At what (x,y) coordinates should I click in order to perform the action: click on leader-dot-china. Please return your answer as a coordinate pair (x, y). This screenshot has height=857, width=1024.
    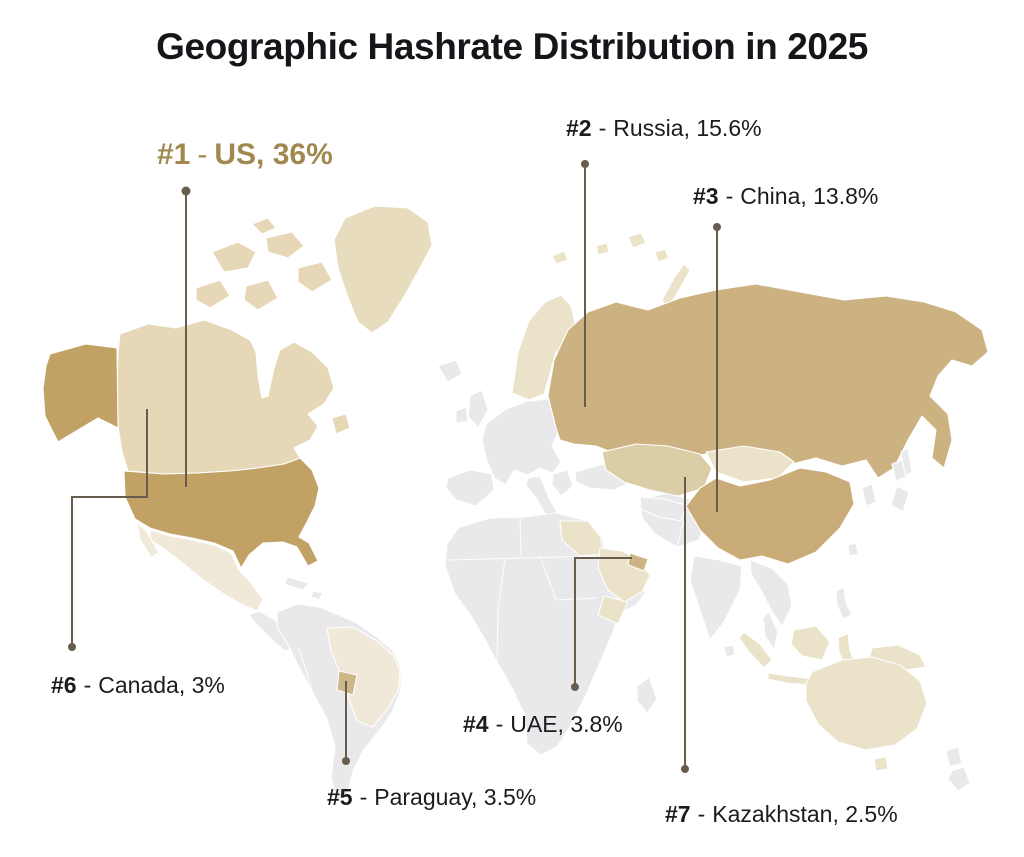
    Looking at the image, I should click on (717, 227).